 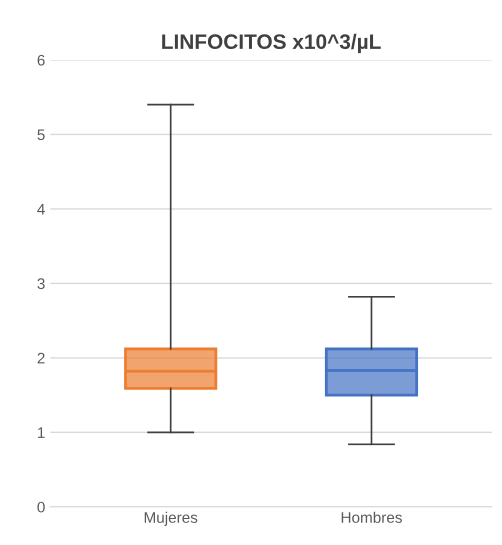 What do you see at coordinates (171, 519) in the screenshot?
I see `x-tick-label: Mujeres` at bounding box center [171, 519].